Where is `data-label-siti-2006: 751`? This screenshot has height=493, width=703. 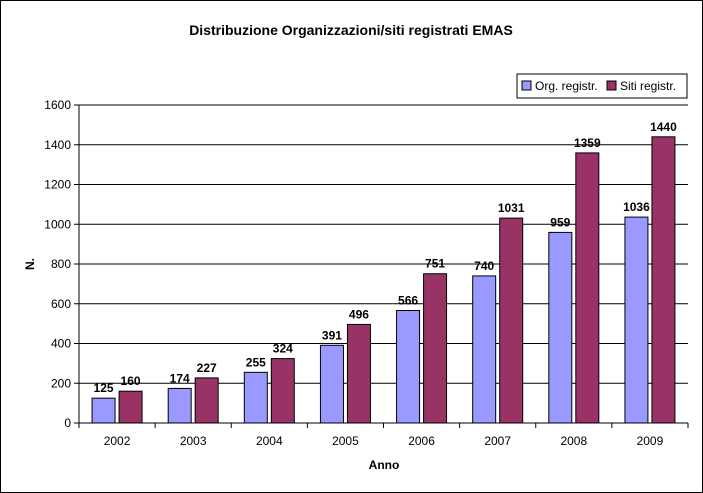
data-label-siti-2006: 751 is located at coordinates (435, 264).